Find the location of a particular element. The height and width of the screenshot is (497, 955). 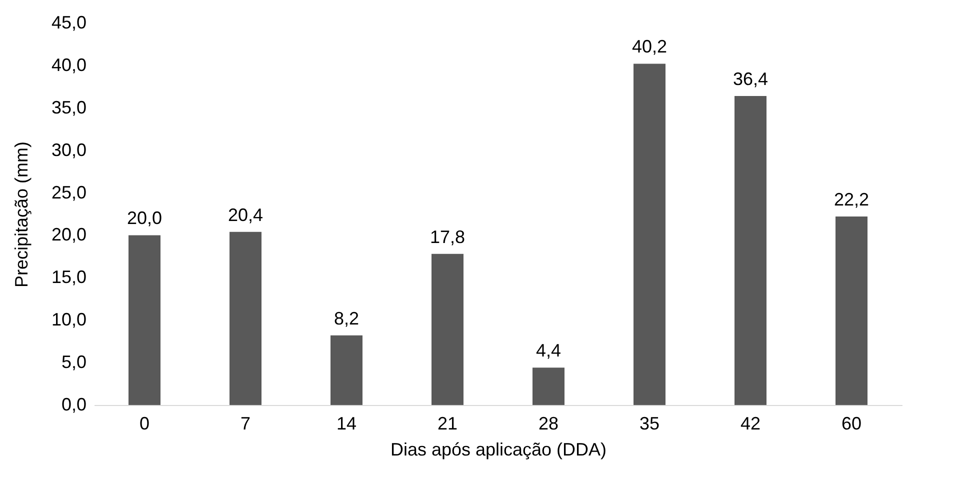

data-label: 20,0 is located at coordinates (144, 218).